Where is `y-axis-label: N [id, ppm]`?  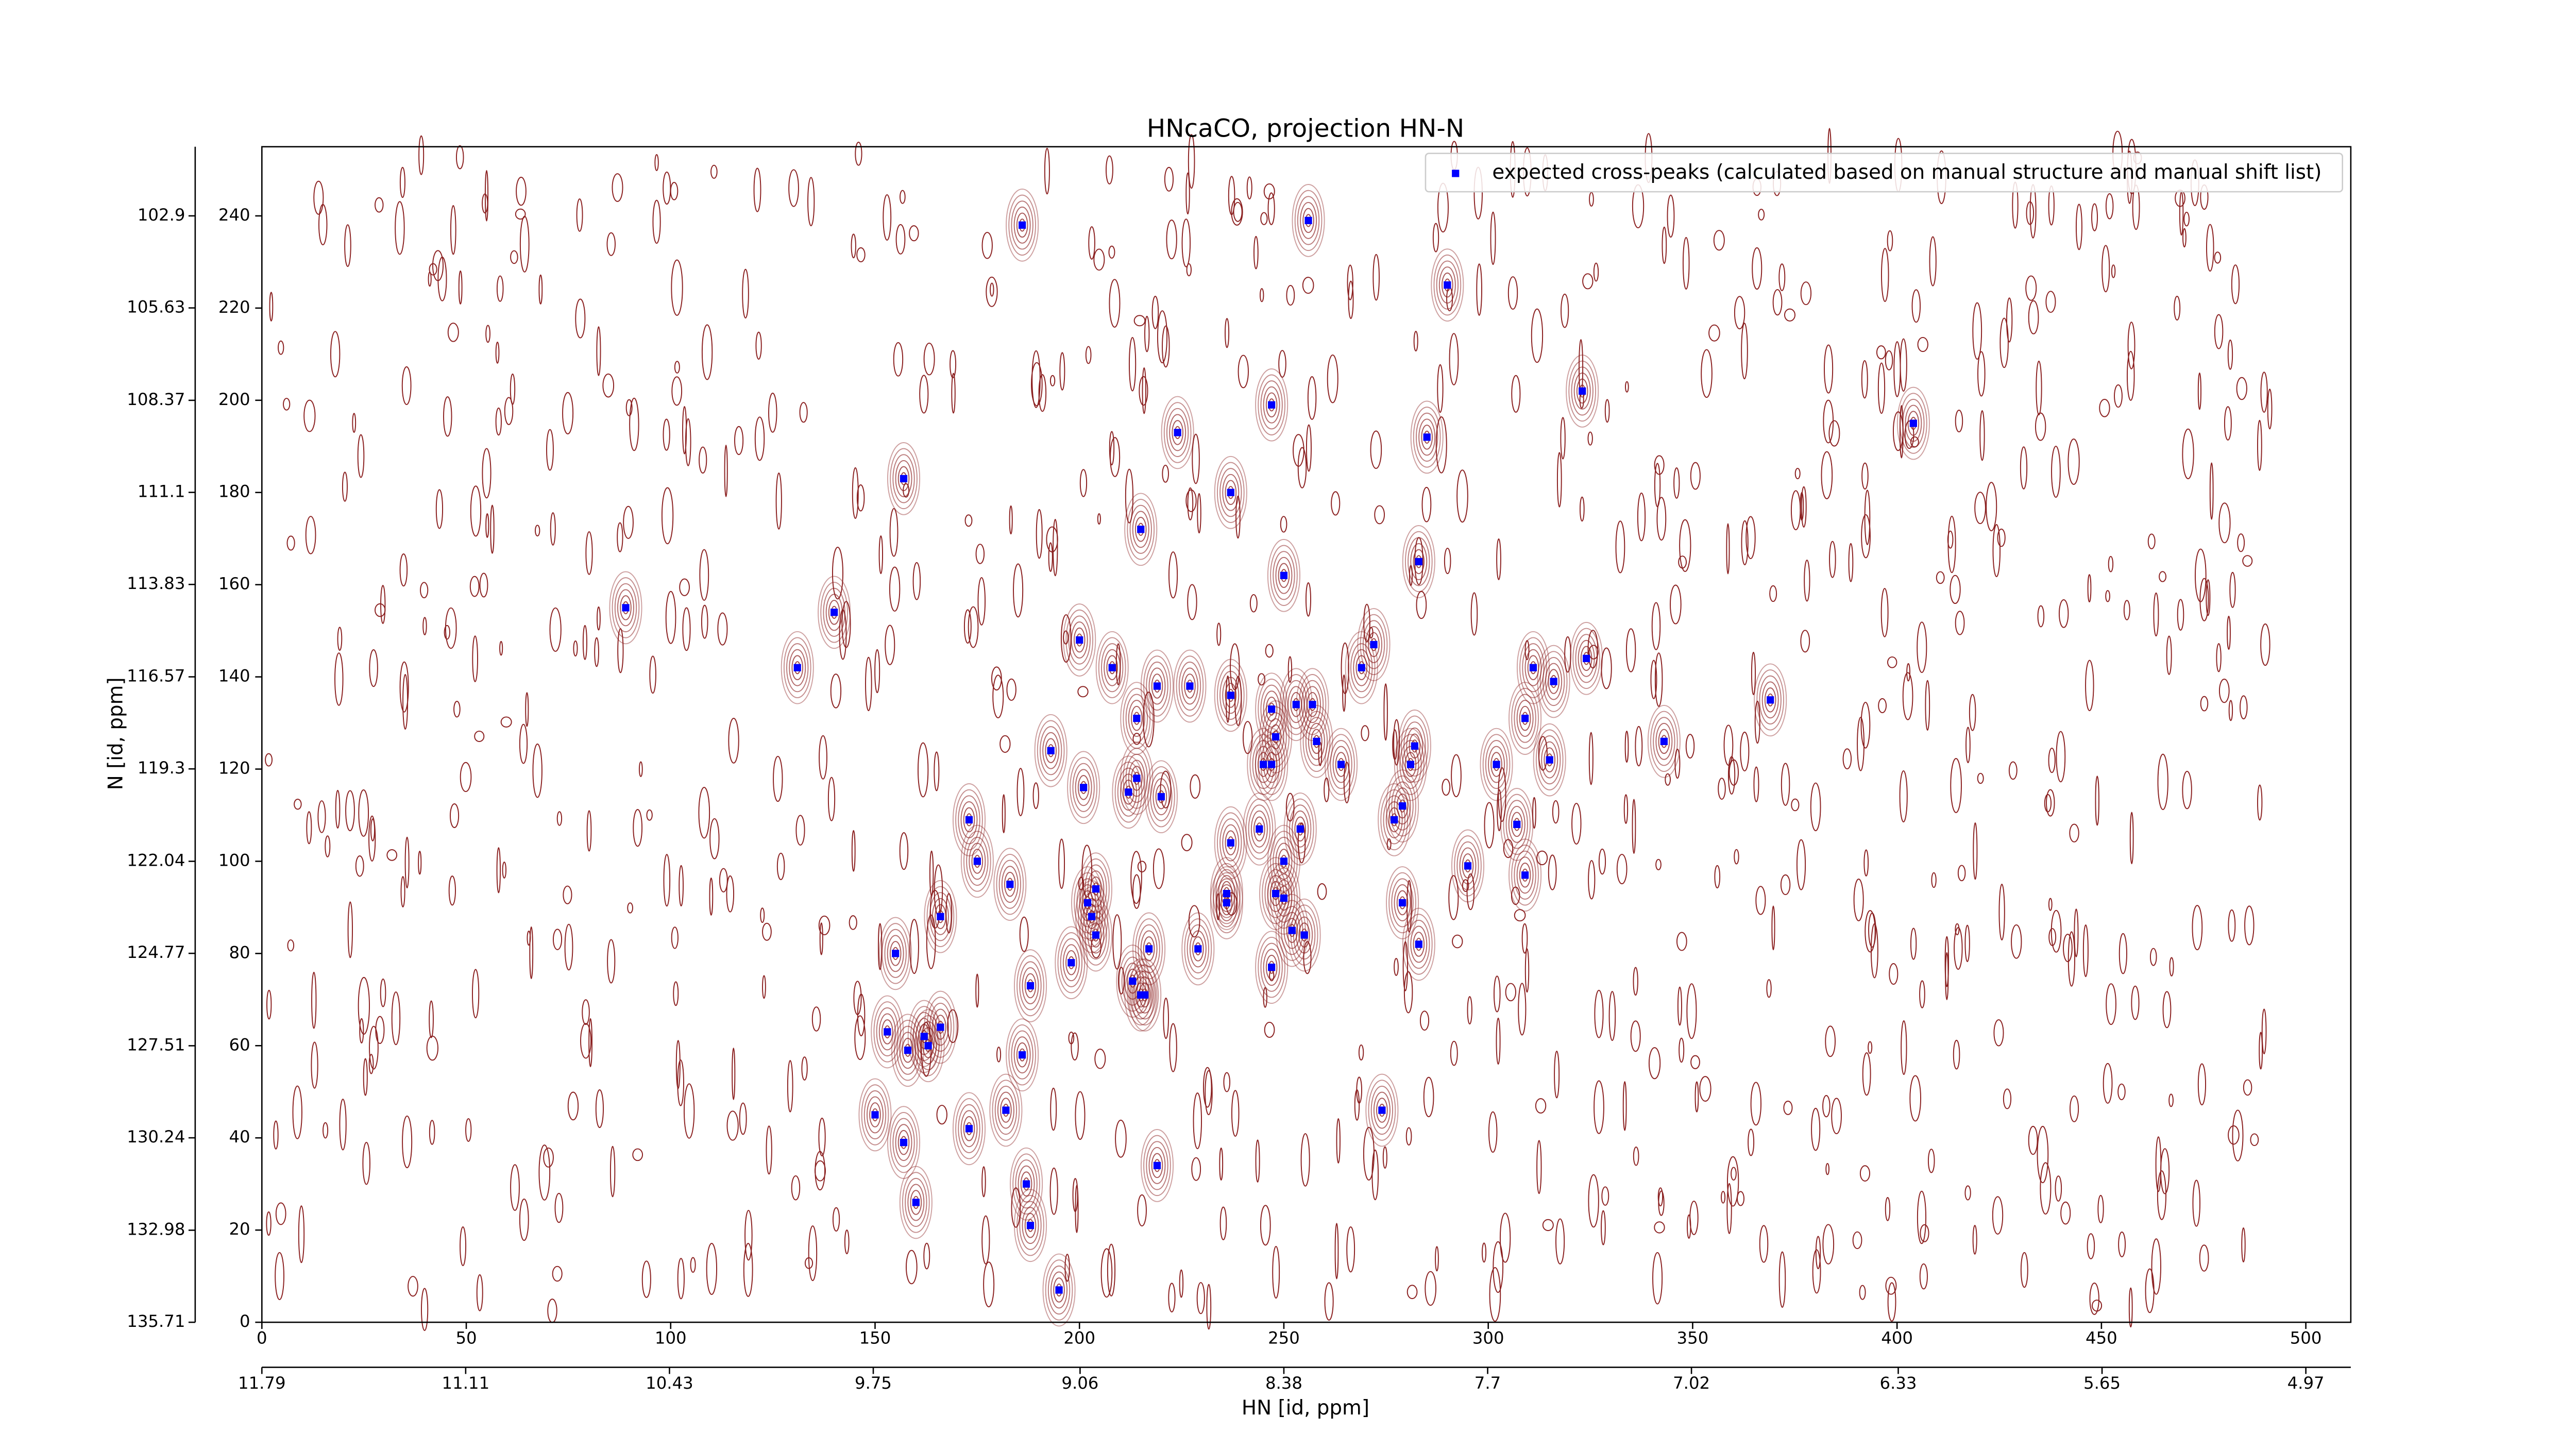 y-axis-label: N [id, ppm] is located at coordinates (115, 733).